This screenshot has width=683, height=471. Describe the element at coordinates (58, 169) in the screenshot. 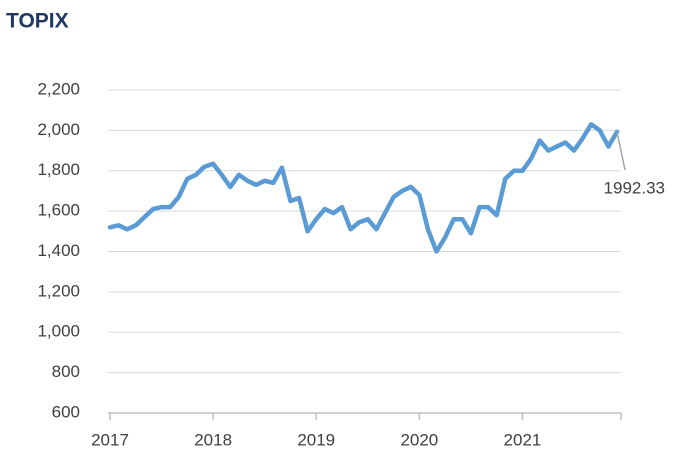

I see `y-tick-label: 1,800` at that location.